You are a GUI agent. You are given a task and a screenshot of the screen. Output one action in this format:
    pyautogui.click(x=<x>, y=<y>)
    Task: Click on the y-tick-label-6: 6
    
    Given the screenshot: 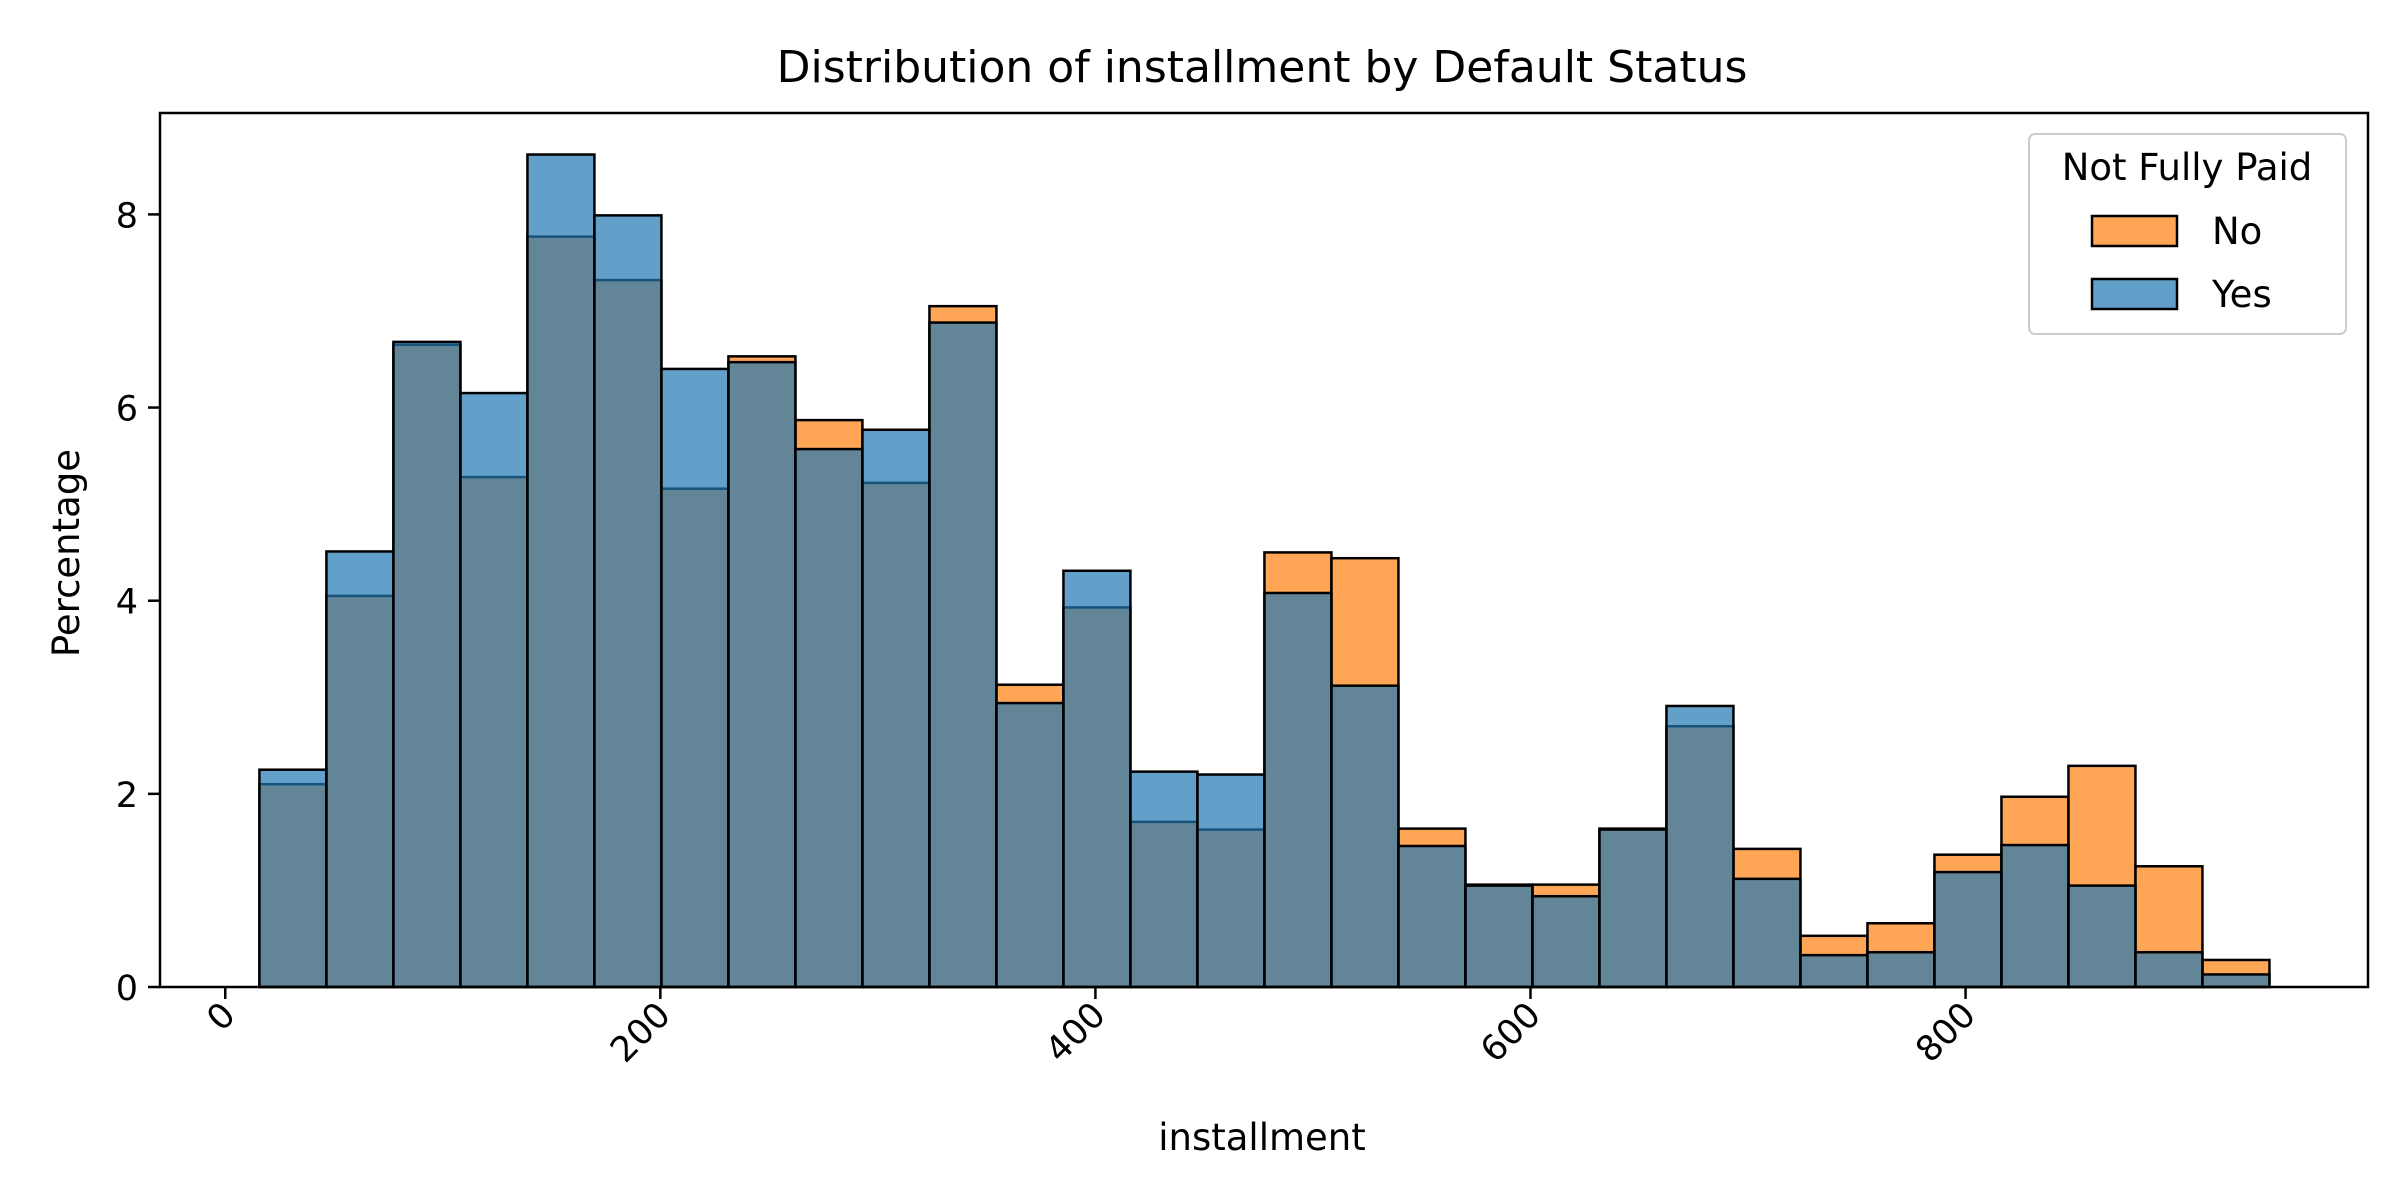 What is the action you would take?
    pyautogui.click(x=127, y=410)
    